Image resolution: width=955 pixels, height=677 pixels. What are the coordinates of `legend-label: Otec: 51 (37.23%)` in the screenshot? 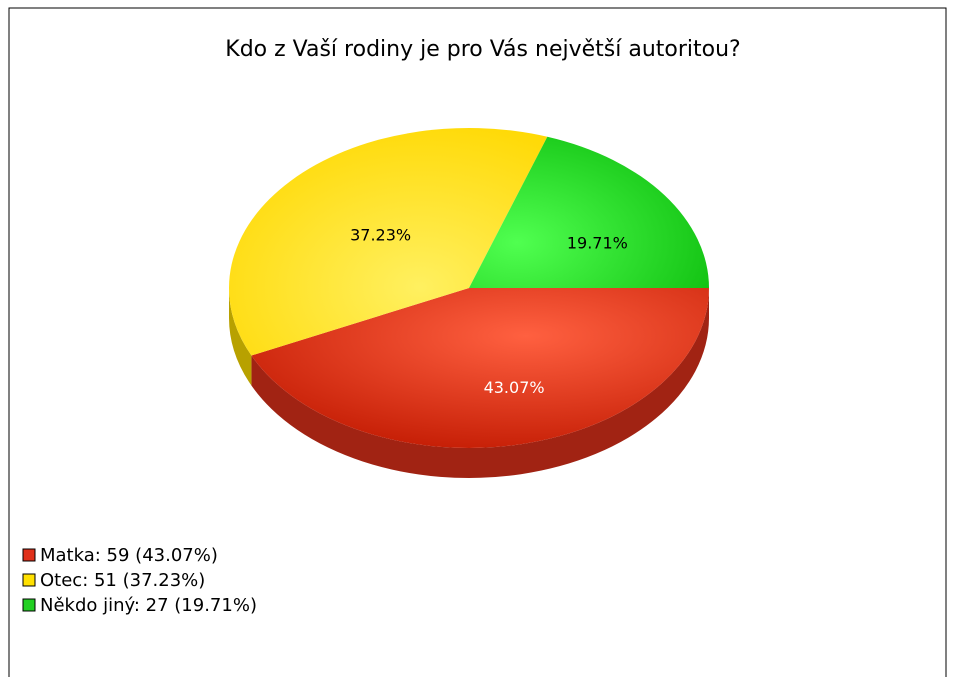 It's located at (122, 580).